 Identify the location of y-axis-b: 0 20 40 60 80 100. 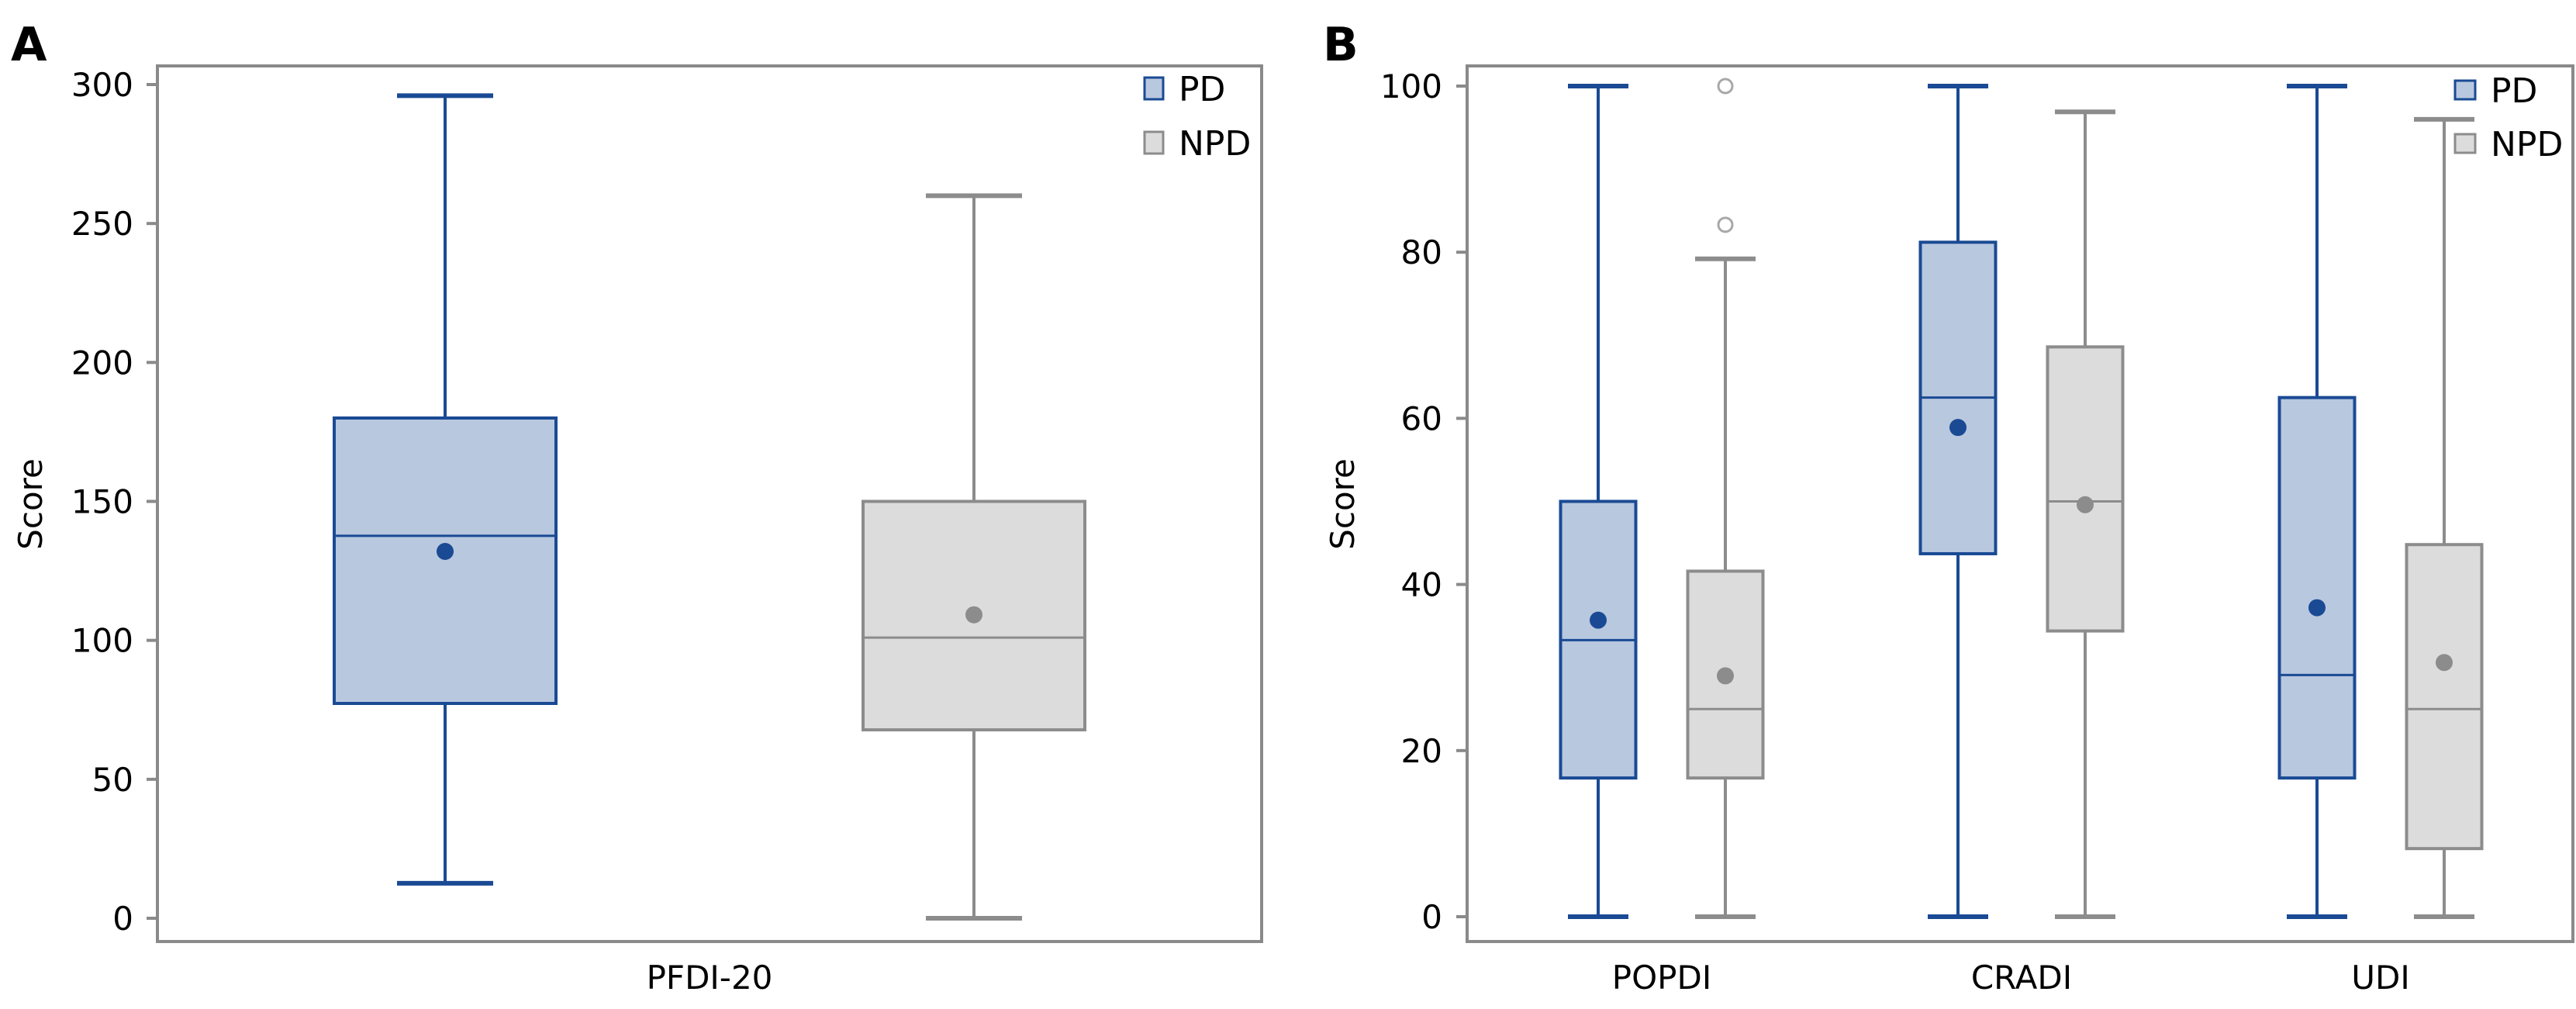
(1423, 502).